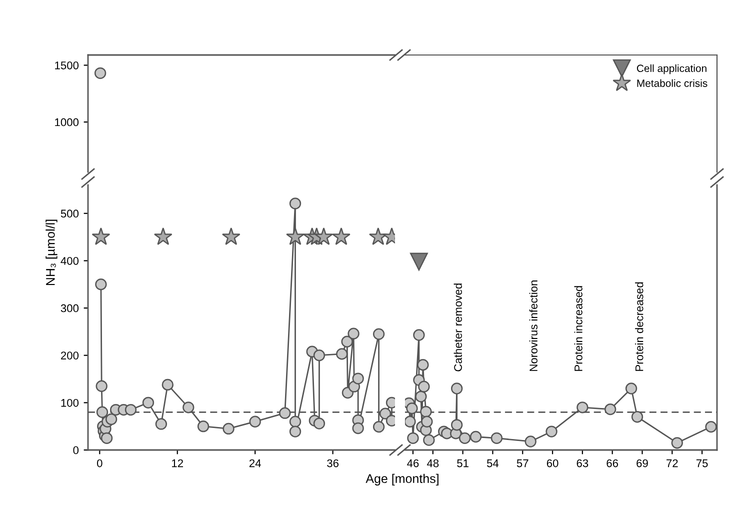 The height and width of the screenshot is (517, 737). Describe the element at coordinates (462, 463) in the screenshot. I see `x-tick-label: 51` at that location.